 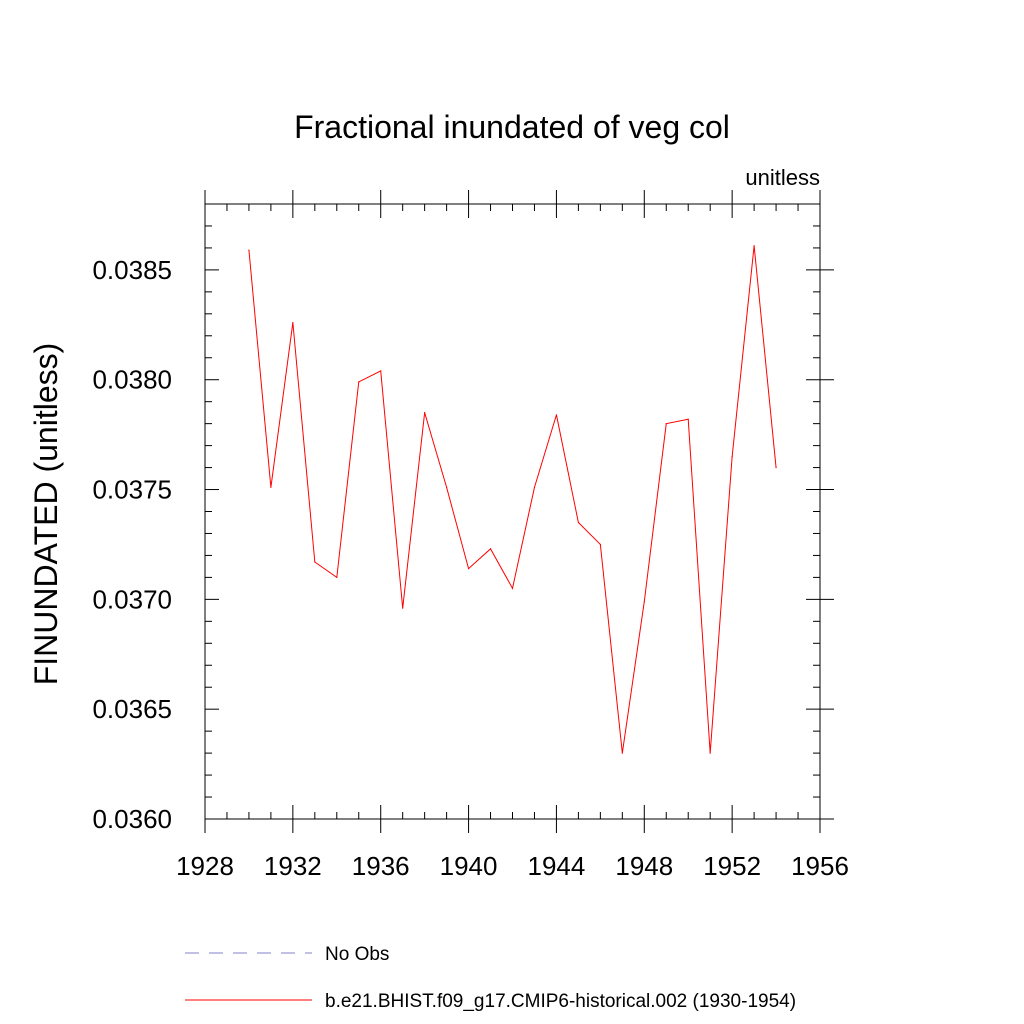 I want to click on x-tick-label: 1928, so click(x=205, y=866).